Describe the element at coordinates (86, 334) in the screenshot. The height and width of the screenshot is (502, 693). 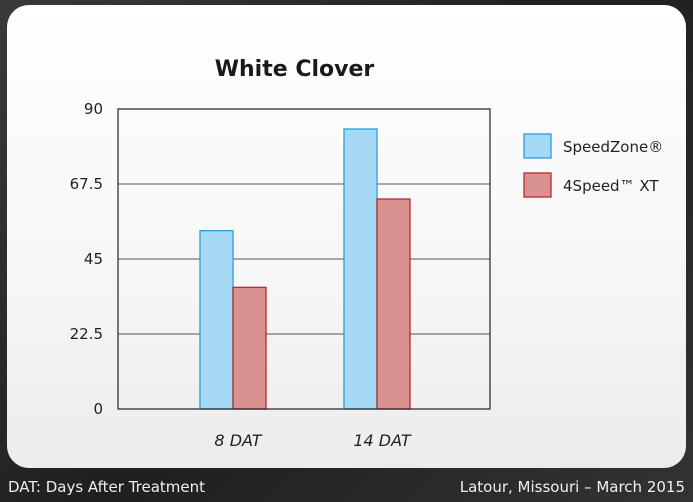
I see `y-tick-label: 22.5` at that location.